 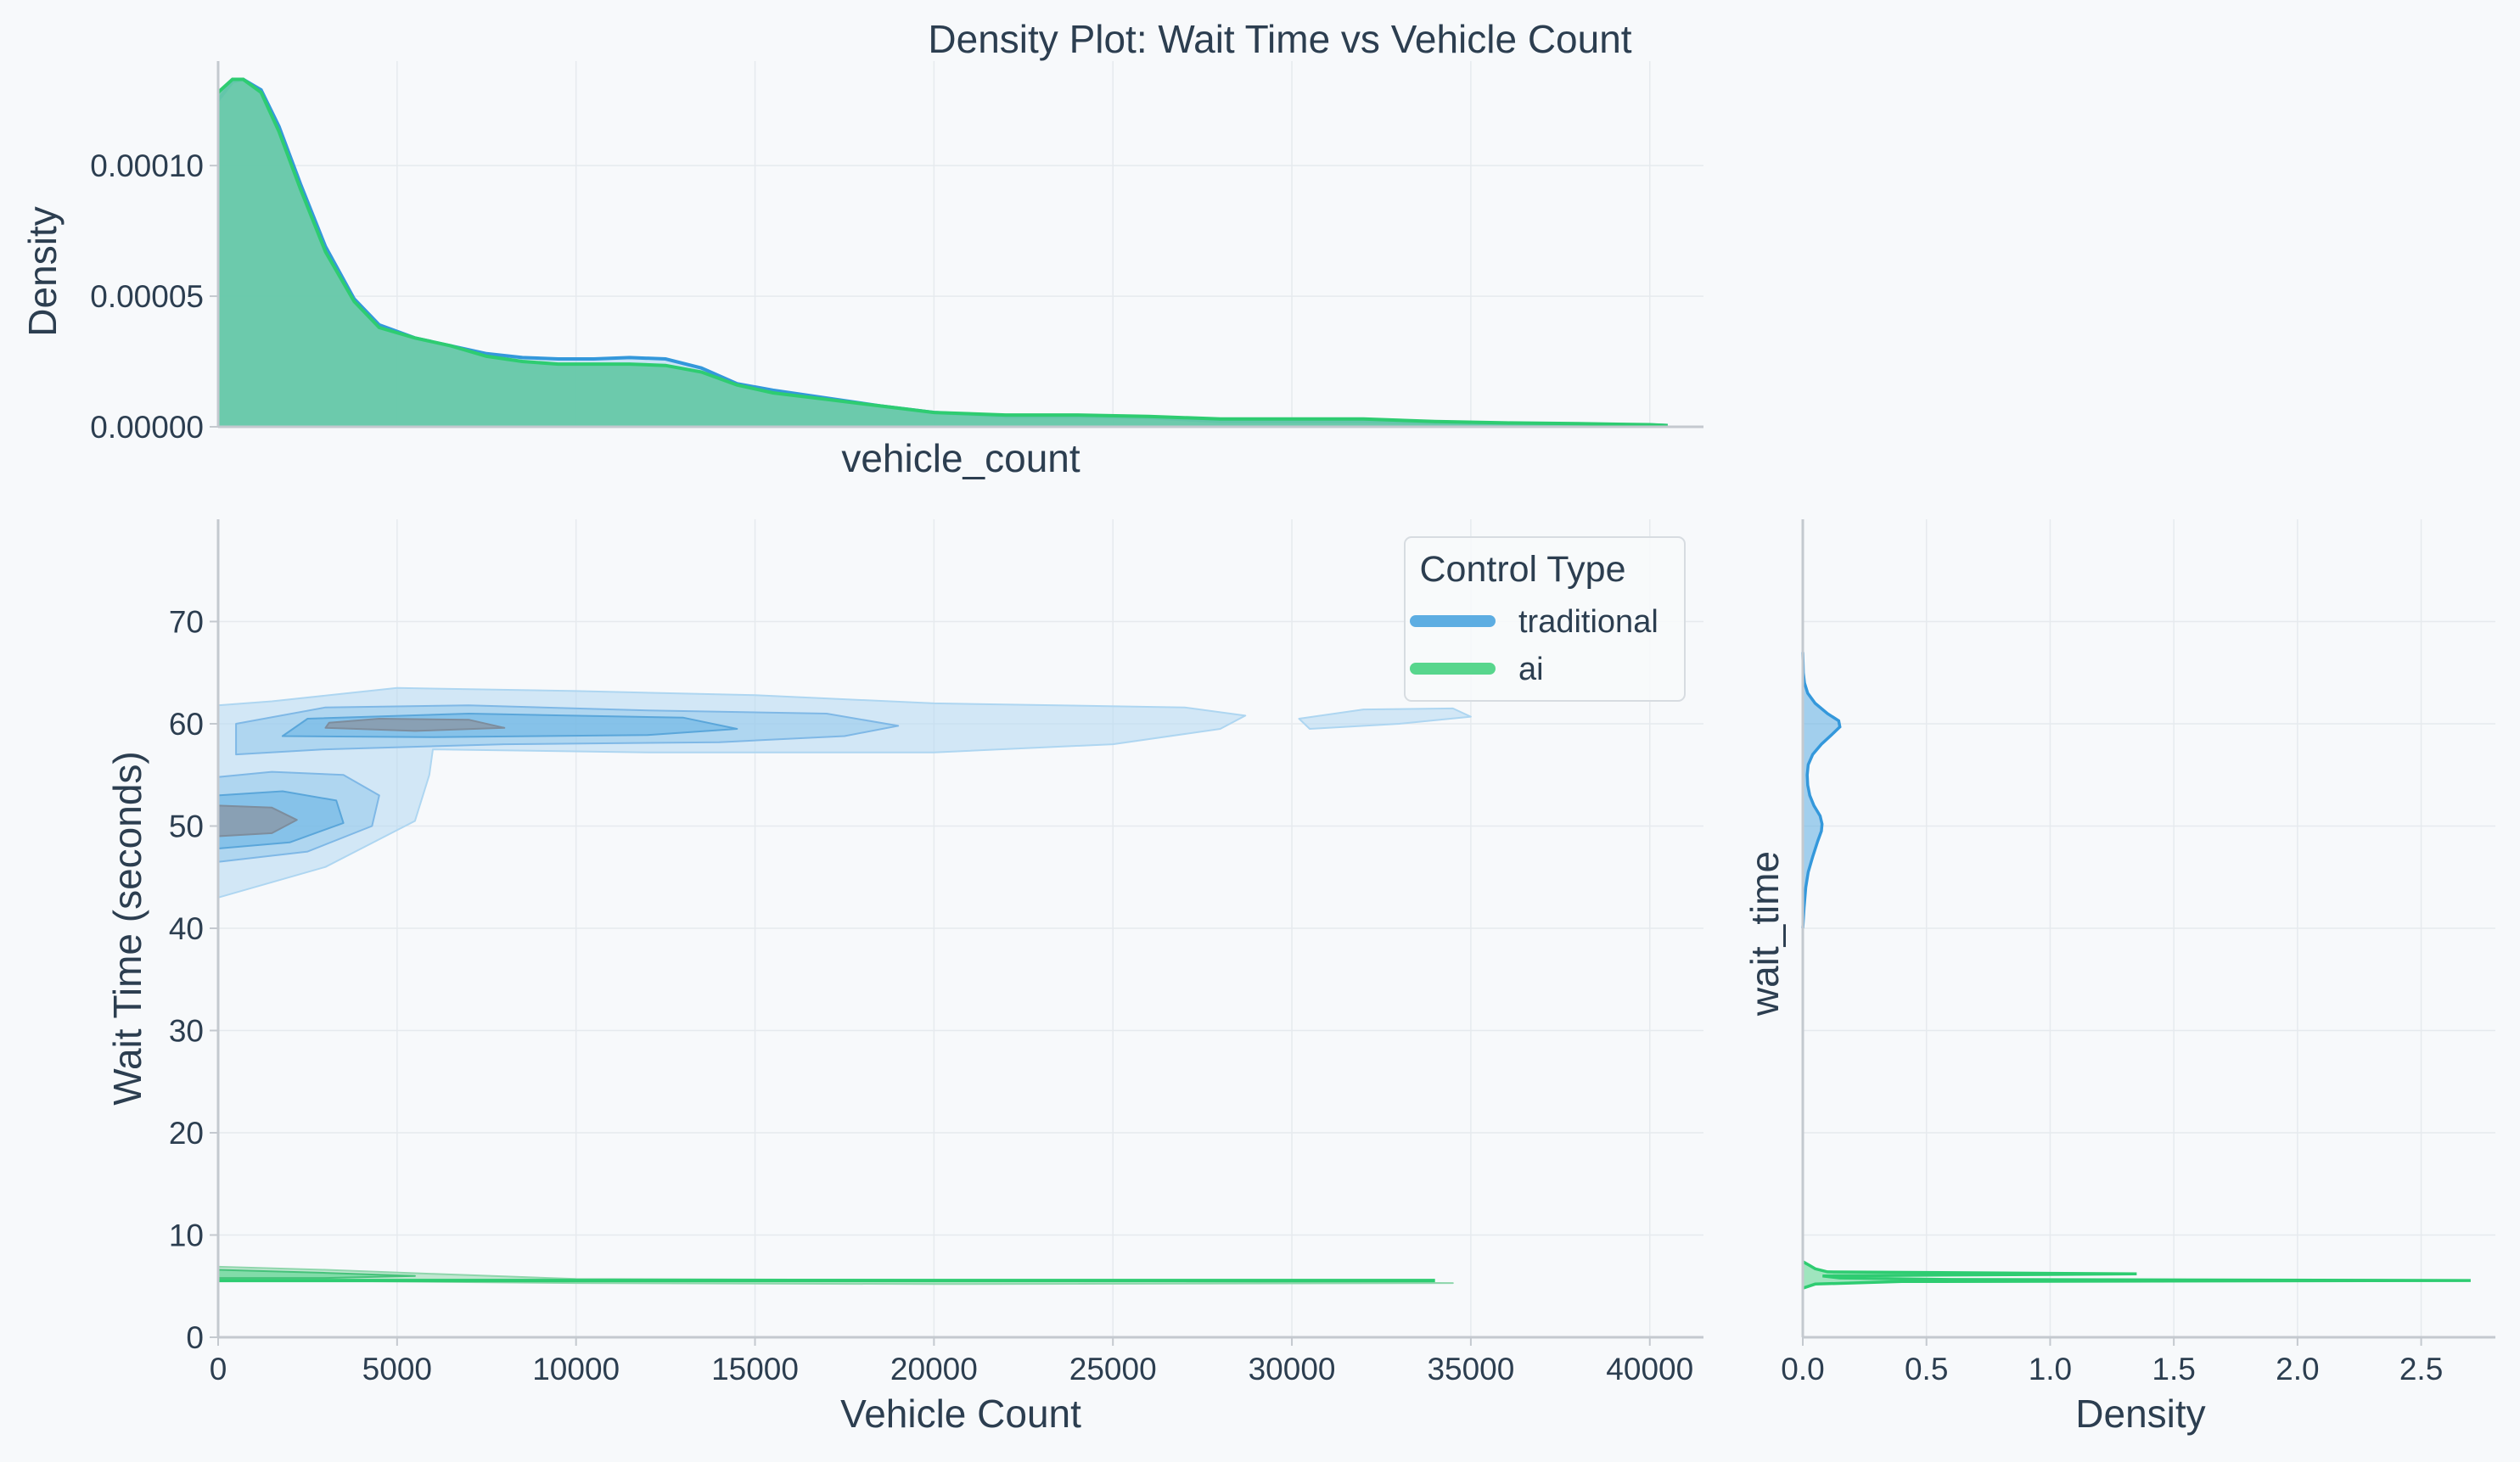 What do you see at coordinates (576, 1369) in the screenshot?
I see `x-tick-label: 10000` at bounding box center [576, 1369].